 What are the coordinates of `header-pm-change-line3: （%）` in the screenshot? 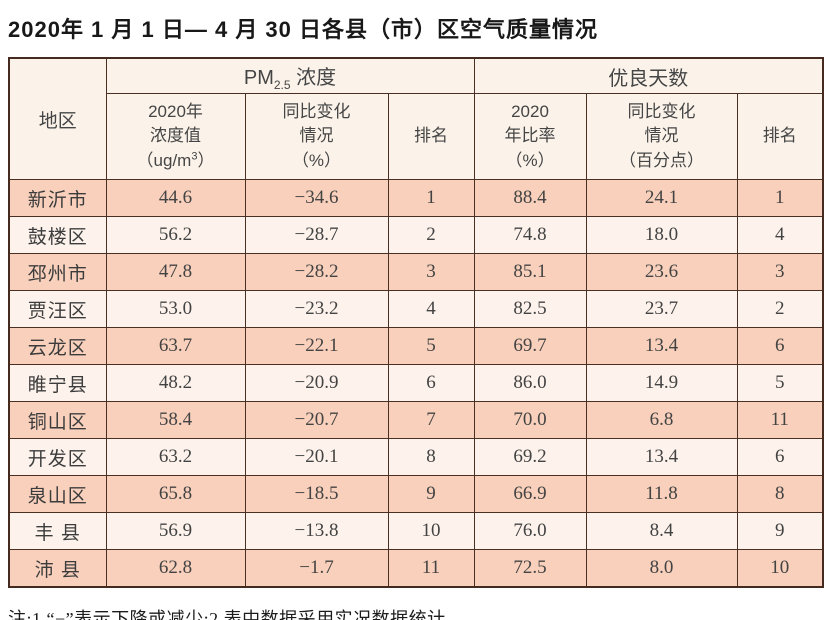 It's located at (316, 160).